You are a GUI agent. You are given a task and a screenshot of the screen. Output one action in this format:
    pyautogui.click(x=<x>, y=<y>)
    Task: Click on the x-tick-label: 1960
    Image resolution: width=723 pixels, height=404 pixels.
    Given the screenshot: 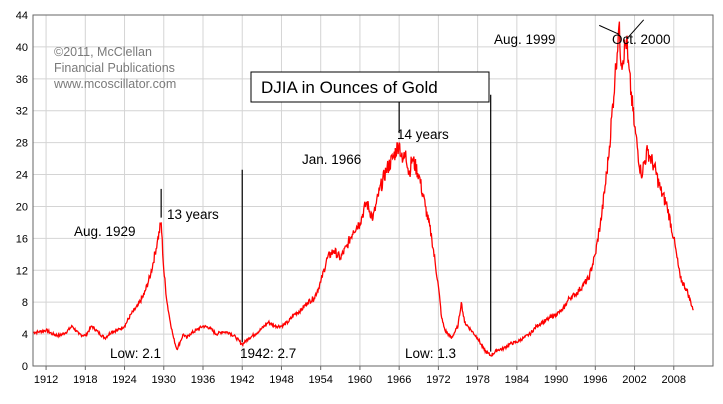 What is the action you would take?
    pyautogui.click(x=360, y=380)
    